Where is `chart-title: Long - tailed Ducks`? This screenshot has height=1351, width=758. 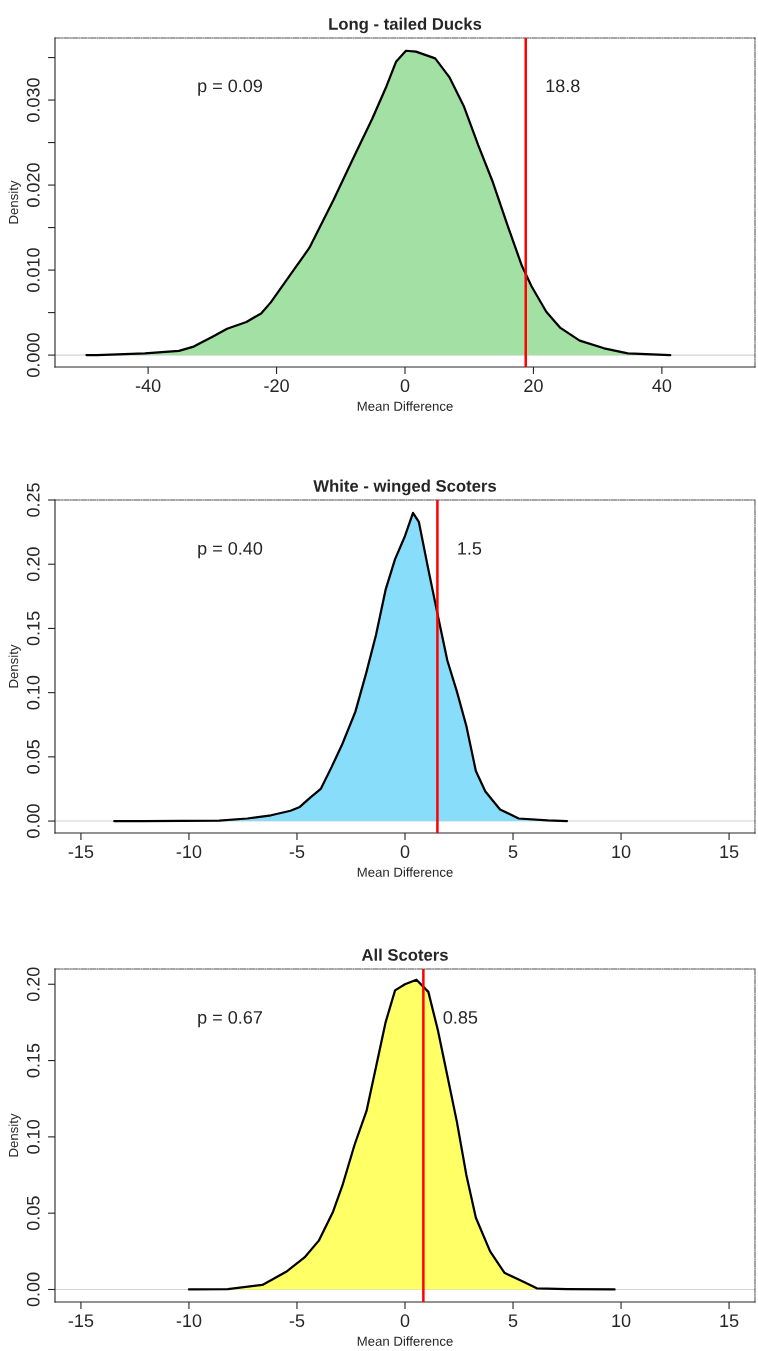 chart-title: Long - tailed Ducks is located at coordinates (405, 25).